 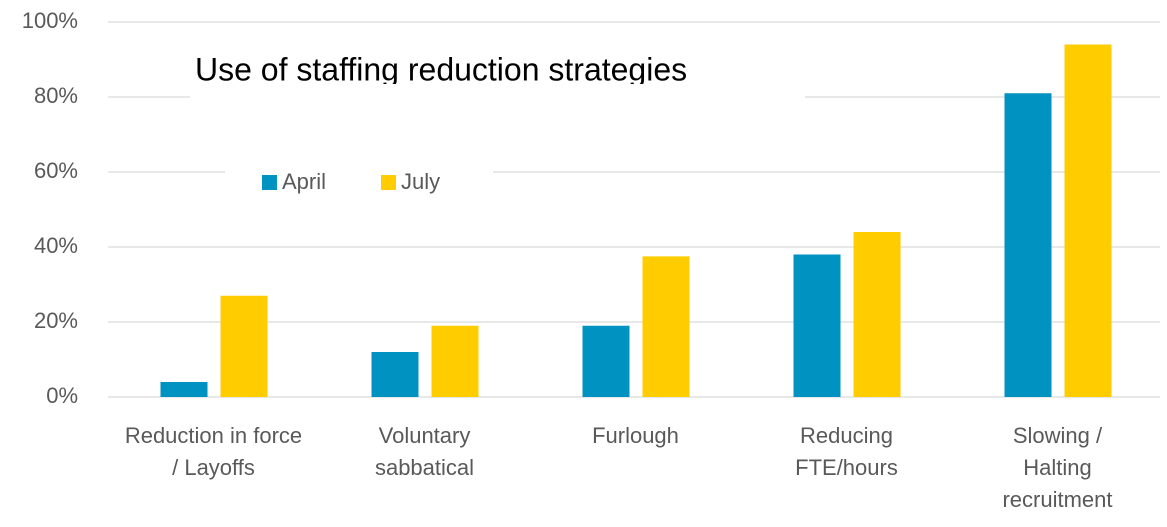 I want to click on x-tick-label: Slowing / Halting recruitment, so click(x=1057, y=467).